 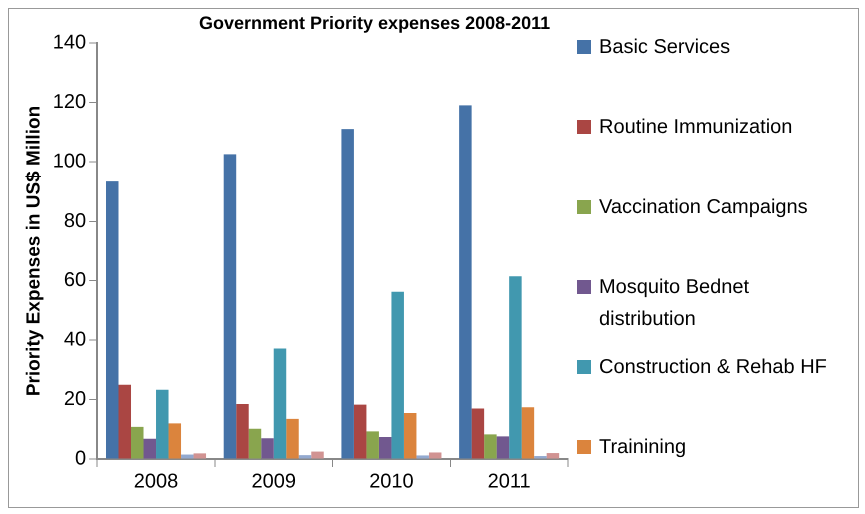 What do you see at coordinates (156, 481) in the screenshot?
I see `x-tick-label: 2008` at bounding box center [156, 481].